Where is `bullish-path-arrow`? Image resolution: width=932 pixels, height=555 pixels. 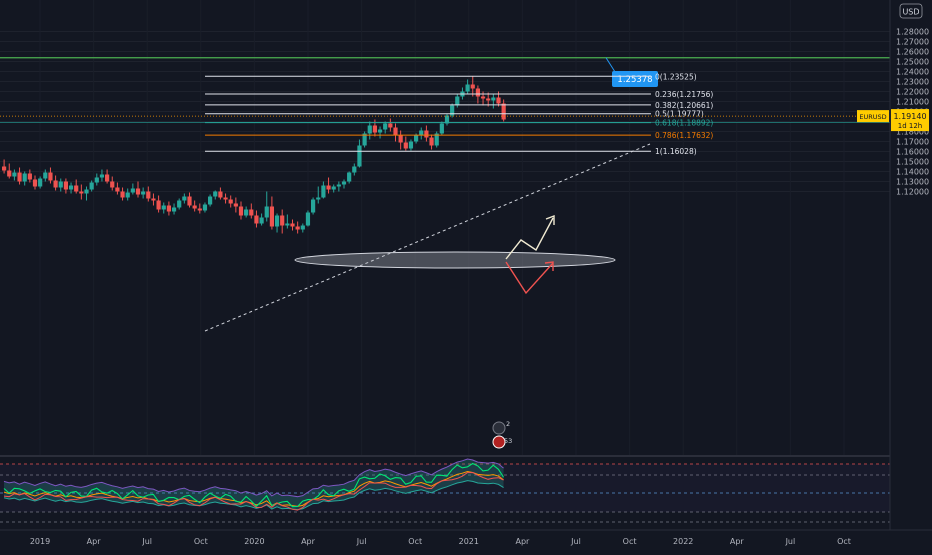 bullish-path-arrow is located at coordinates (529, 238).